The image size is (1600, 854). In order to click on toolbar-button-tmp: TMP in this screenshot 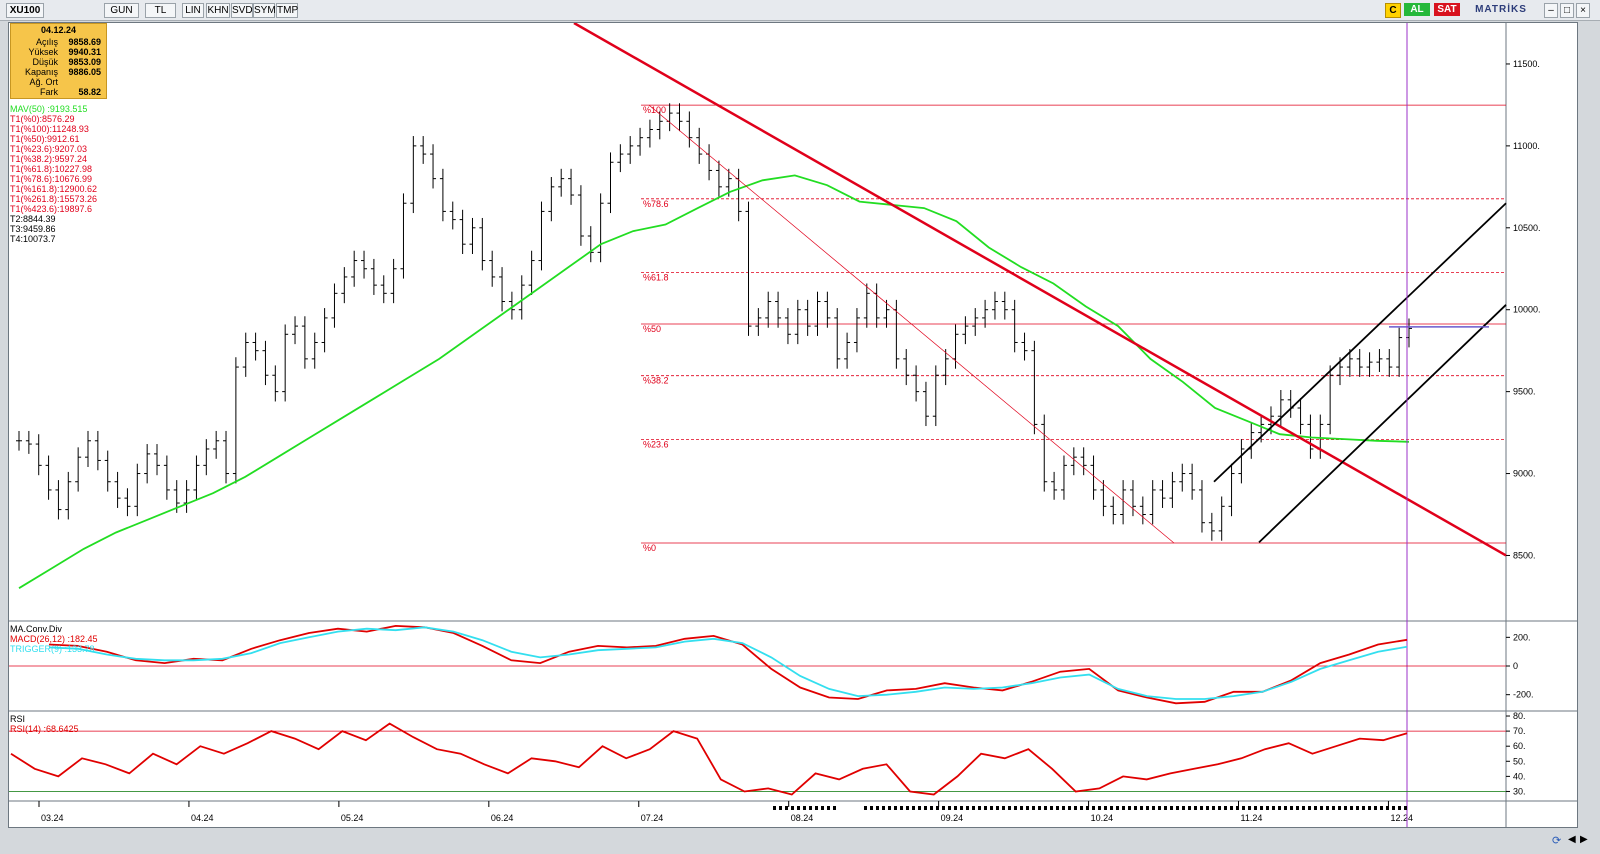, I will do `click(287, 10)`.